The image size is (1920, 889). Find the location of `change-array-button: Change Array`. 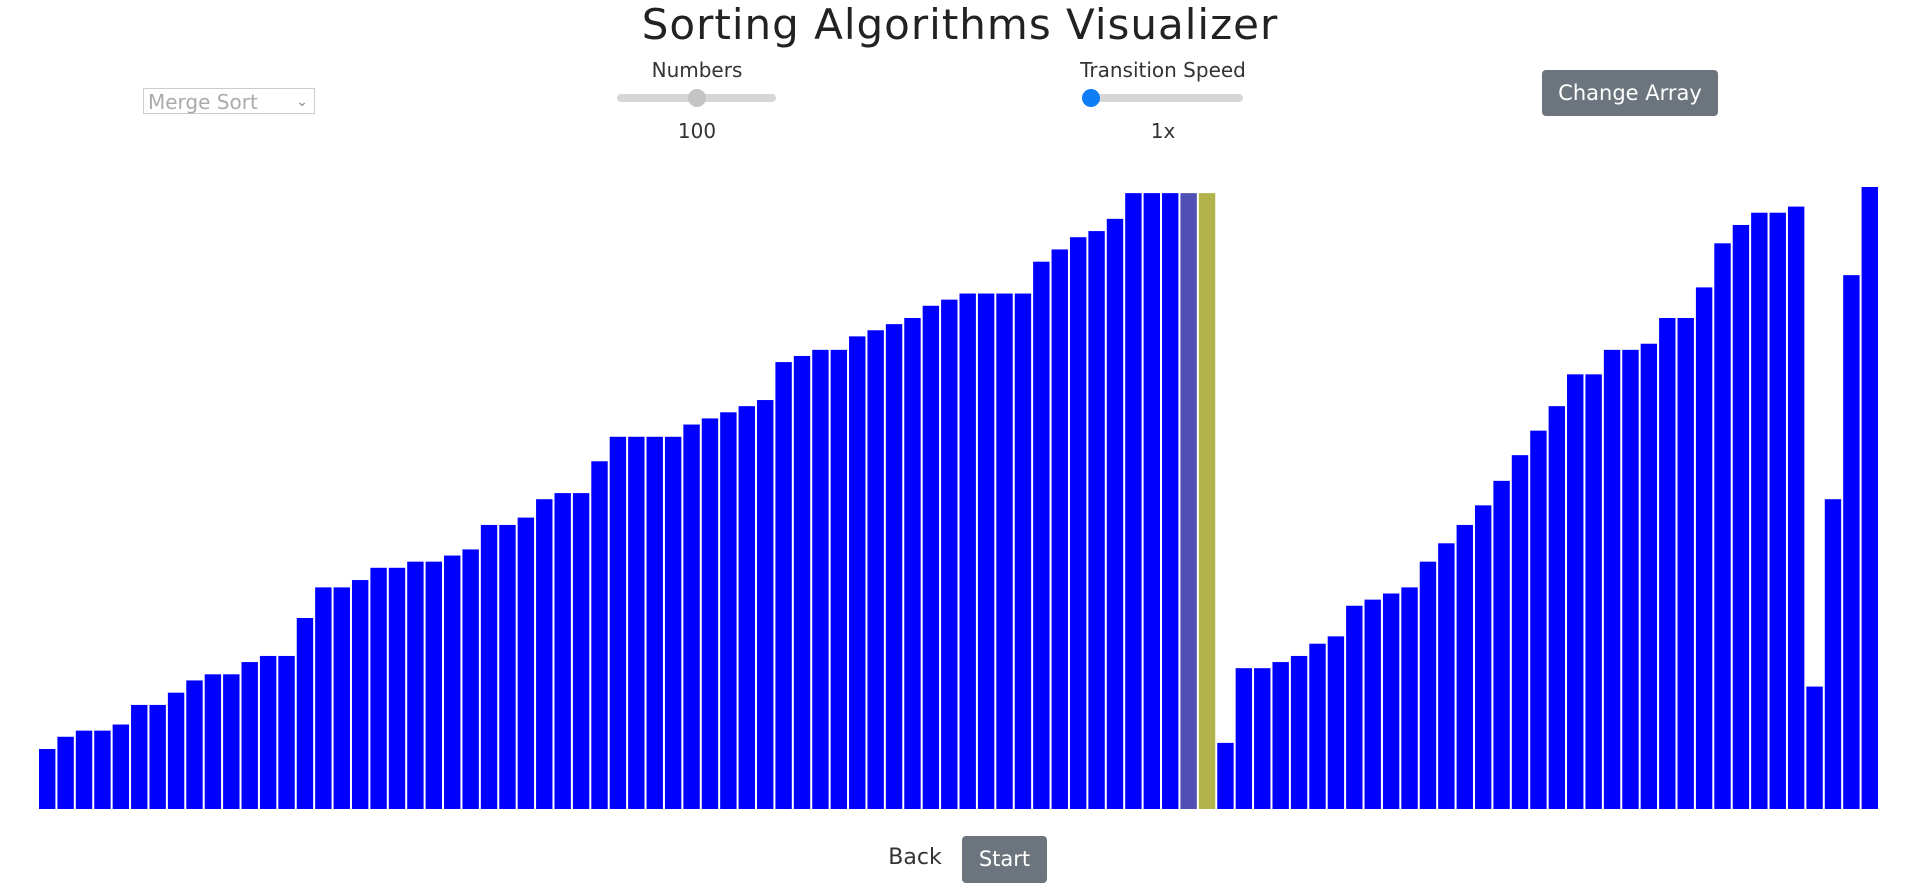

change-array-button: Change Array is located at coordinates (1630, 93).